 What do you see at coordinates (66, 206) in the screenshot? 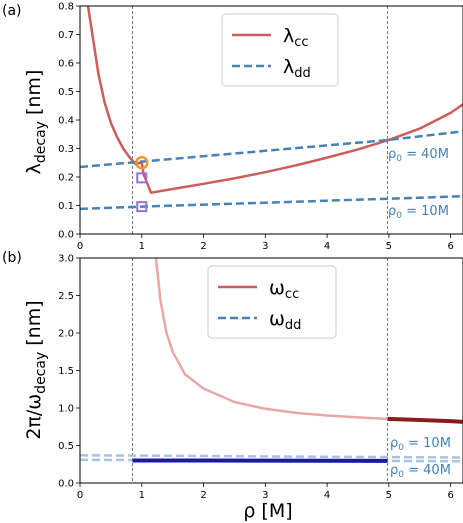
I see `panel-a-ytick-label-1: 0.1` at bounding box center [66, 206].